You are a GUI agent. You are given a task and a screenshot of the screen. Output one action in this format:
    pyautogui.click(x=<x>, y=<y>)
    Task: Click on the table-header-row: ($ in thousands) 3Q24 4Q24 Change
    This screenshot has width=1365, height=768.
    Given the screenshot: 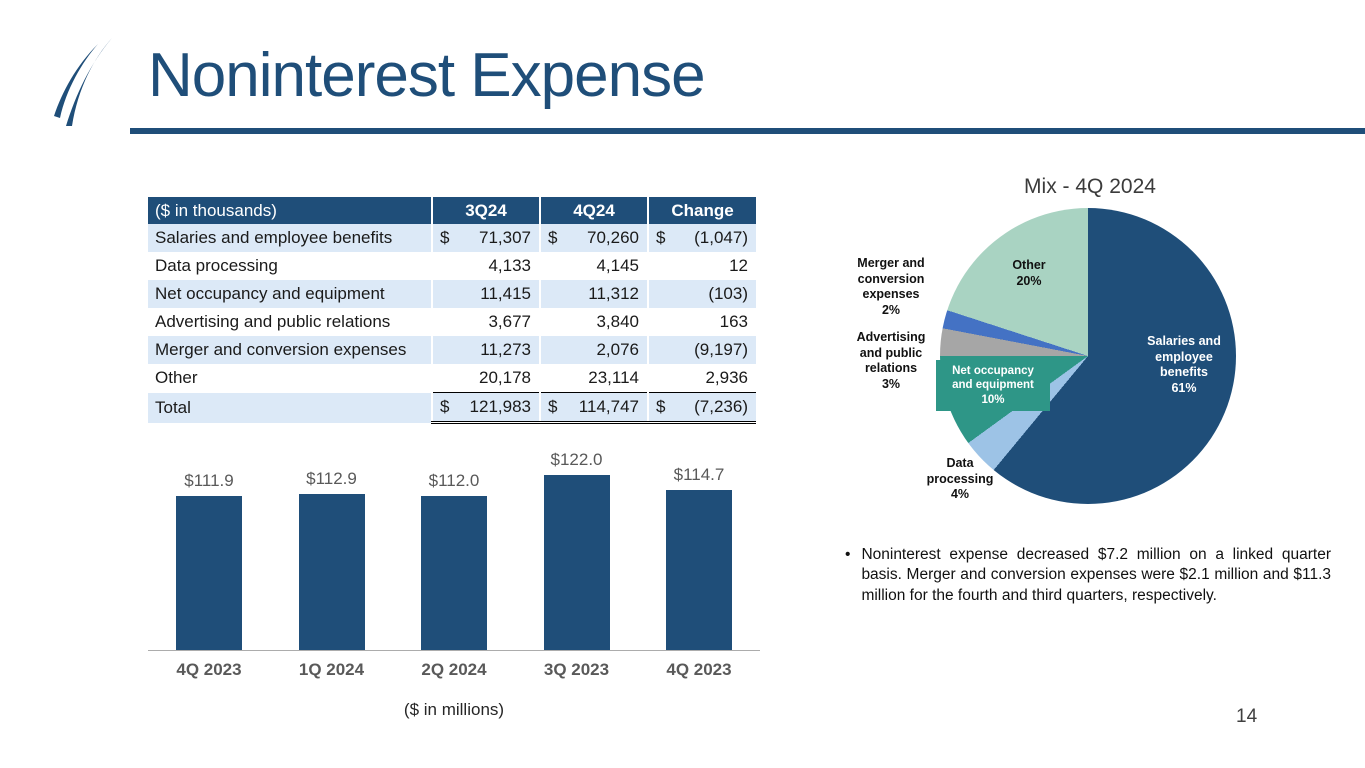 What is the action you would take?
    pyautogui.click(x=452, y=210)
    